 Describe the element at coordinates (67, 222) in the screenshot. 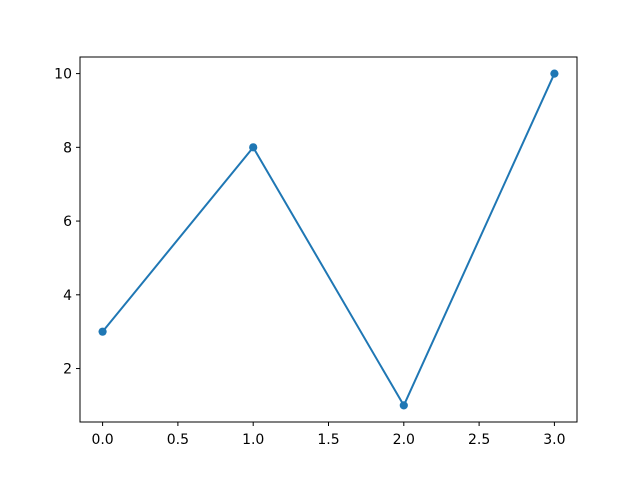

I see `y-tick-label: 6` at that location.